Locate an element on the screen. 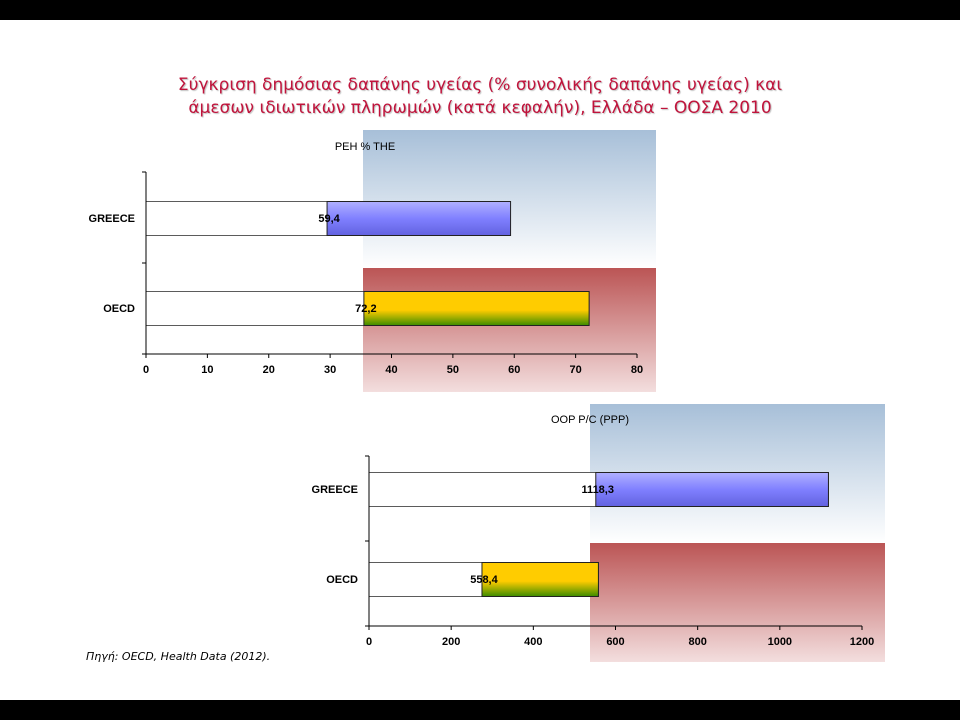 The image size is (960, 720). chart2-category-label-0: GREECE is located at coordinates (335, 490).